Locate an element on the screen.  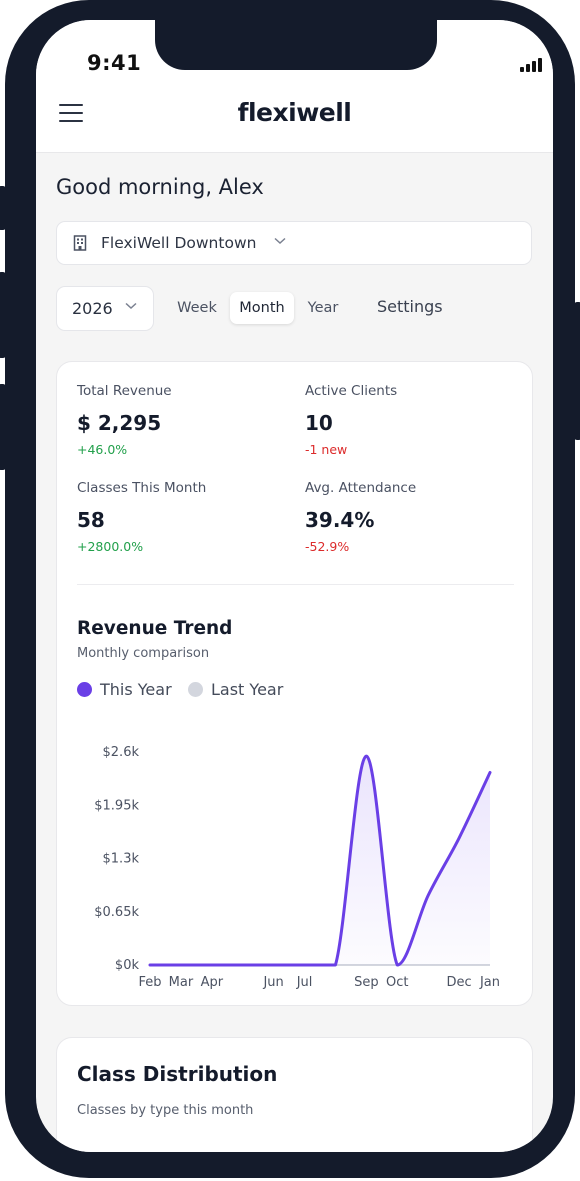
x-tick-label: Feb is located at coordinates (149, 982).